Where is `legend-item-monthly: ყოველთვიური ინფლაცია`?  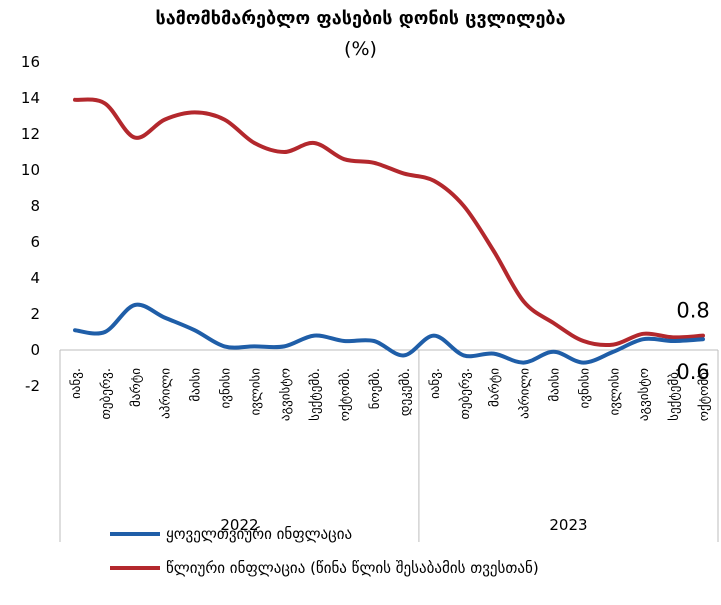
legend-item-monthly: ყოველთვიური ინფლაცია is located at coordinates (231, 534).